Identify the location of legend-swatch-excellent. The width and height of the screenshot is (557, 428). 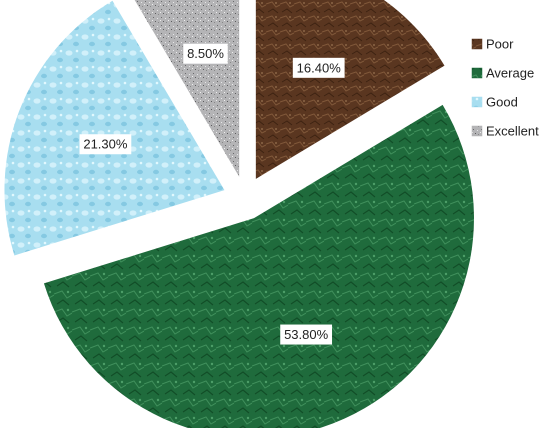
(477, 131).